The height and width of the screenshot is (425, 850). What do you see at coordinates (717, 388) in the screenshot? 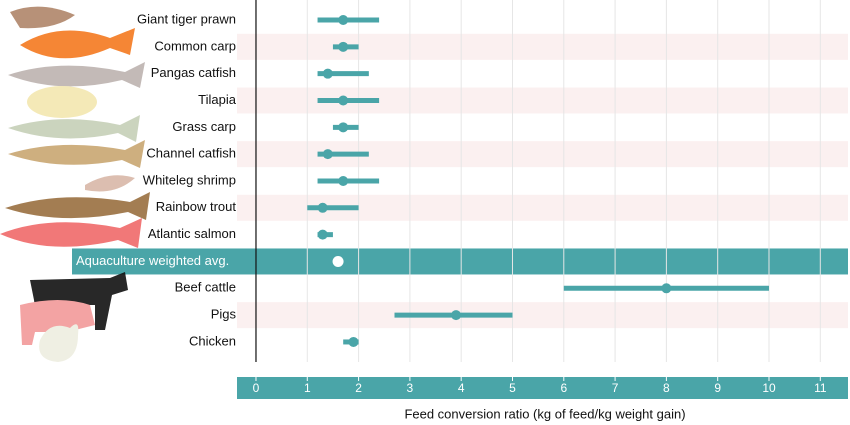
I see `x-tick-label: 9` at bounding box center [717, 388].